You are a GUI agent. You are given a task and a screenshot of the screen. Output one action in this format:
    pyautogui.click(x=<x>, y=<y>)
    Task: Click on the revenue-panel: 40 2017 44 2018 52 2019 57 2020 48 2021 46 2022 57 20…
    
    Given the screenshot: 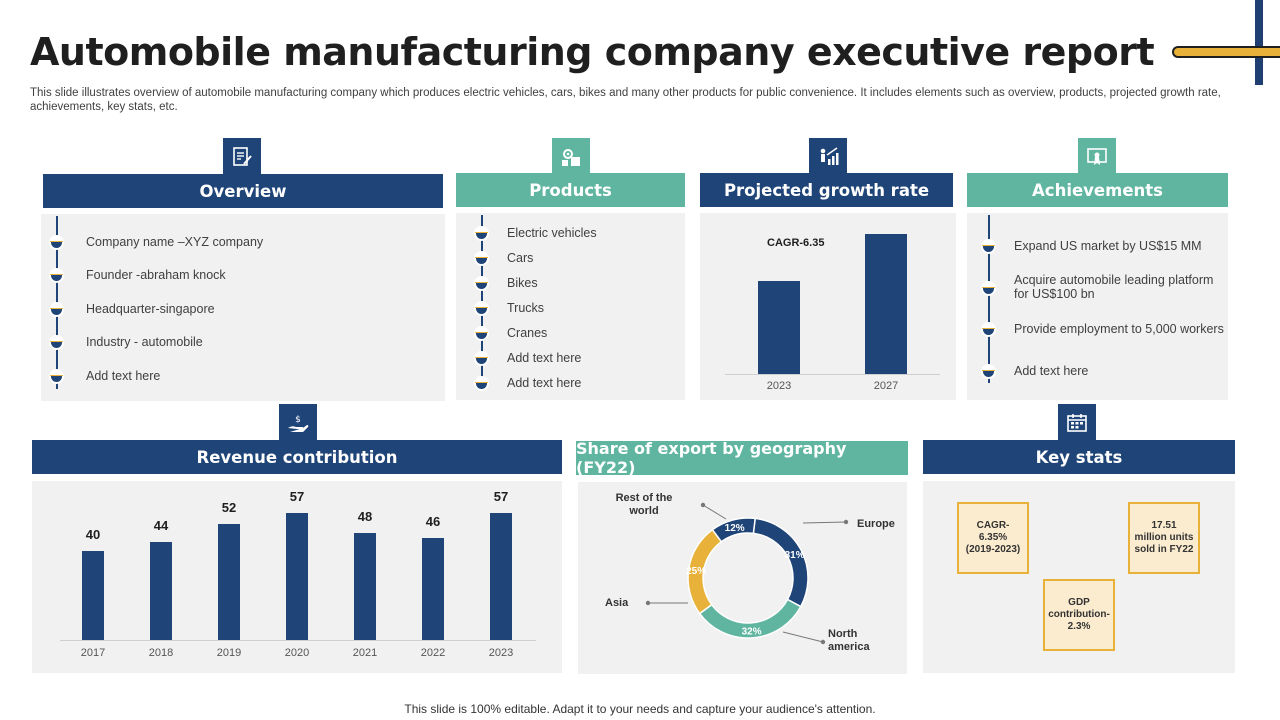 What is the action you would take?
    pyautogui.click(x=297, y=577)
    